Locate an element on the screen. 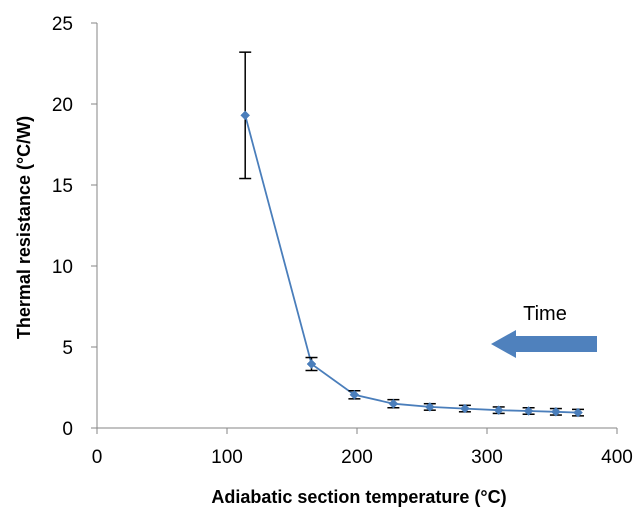 Image resolution: width=639 pixels, height=516 pixels. y-axis-title: Thermal resistance (°C/W) is located at coordinates (24, 227).